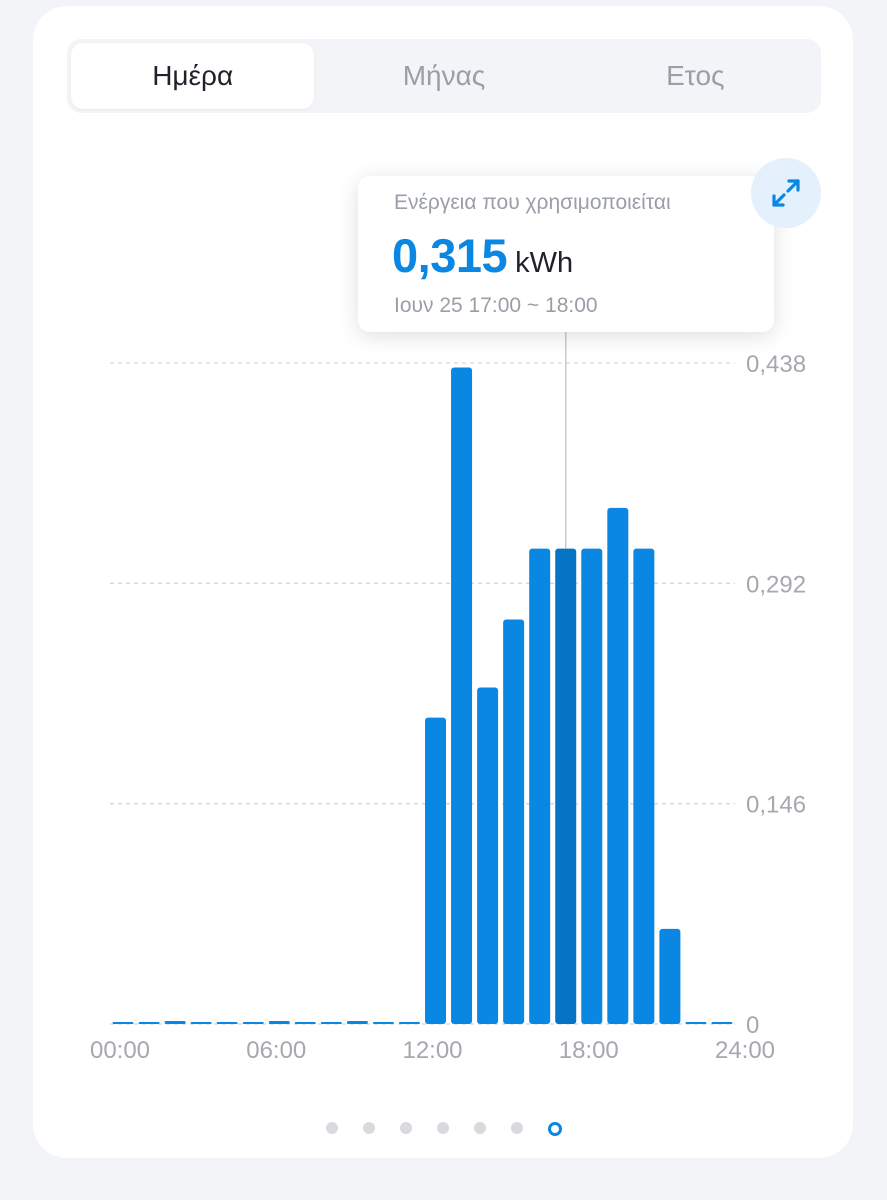  I want to click on tooltip-value-row: 0,315 kWh, so click(482, 255).